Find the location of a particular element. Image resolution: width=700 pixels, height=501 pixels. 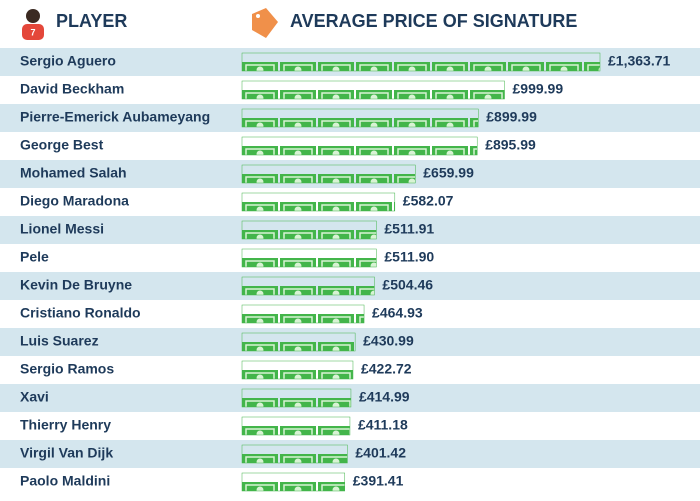

category-label: Sergio Aguero is located at coordinates (68, 61).